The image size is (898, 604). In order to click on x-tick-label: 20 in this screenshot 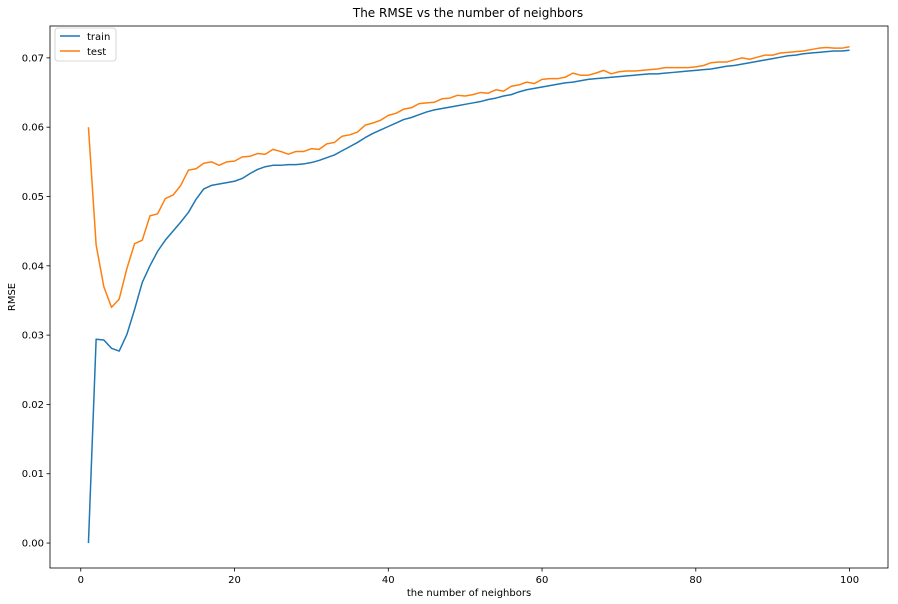, I will do `click(234, 580)`.